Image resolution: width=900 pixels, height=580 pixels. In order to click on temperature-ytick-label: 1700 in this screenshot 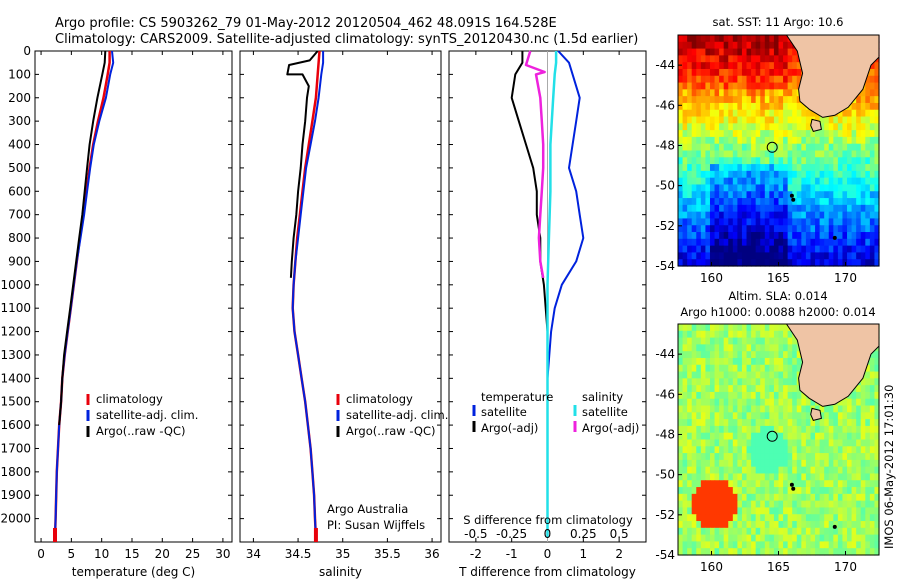, I will do `click(15, 448)`.